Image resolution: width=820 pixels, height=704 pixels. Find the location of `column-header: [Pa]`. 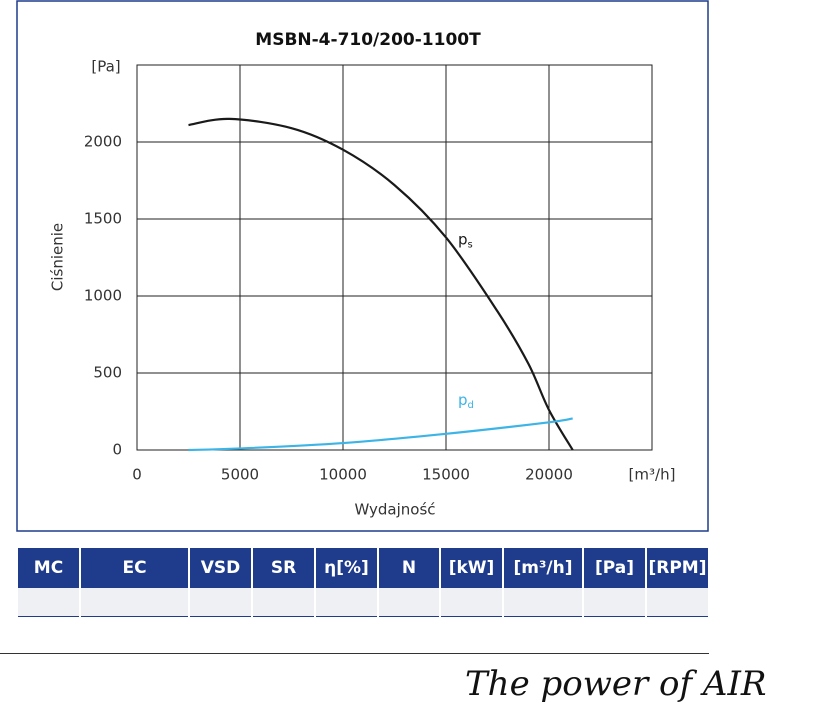

column-header: [Pa] is located at coordinates (615, 568).